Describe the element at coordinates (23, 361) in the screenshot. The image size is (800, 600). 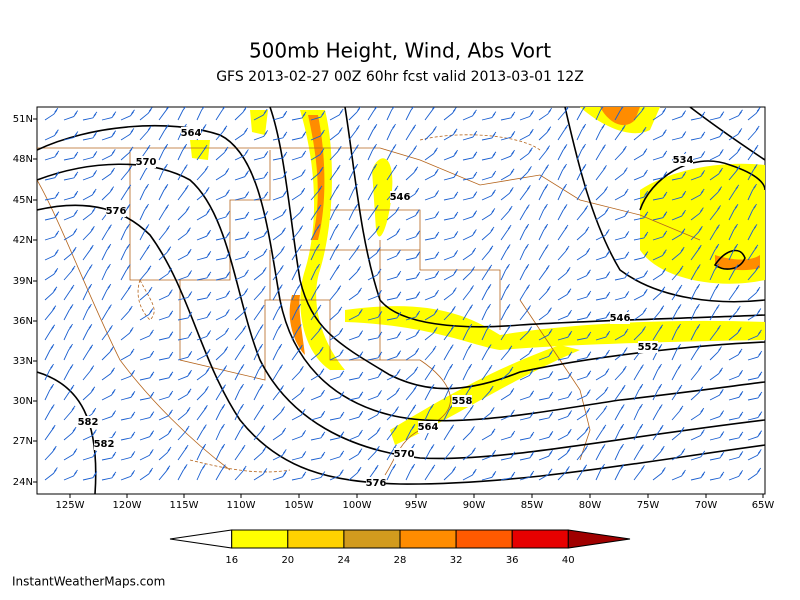
I see `lat-label: 33N` at that location.